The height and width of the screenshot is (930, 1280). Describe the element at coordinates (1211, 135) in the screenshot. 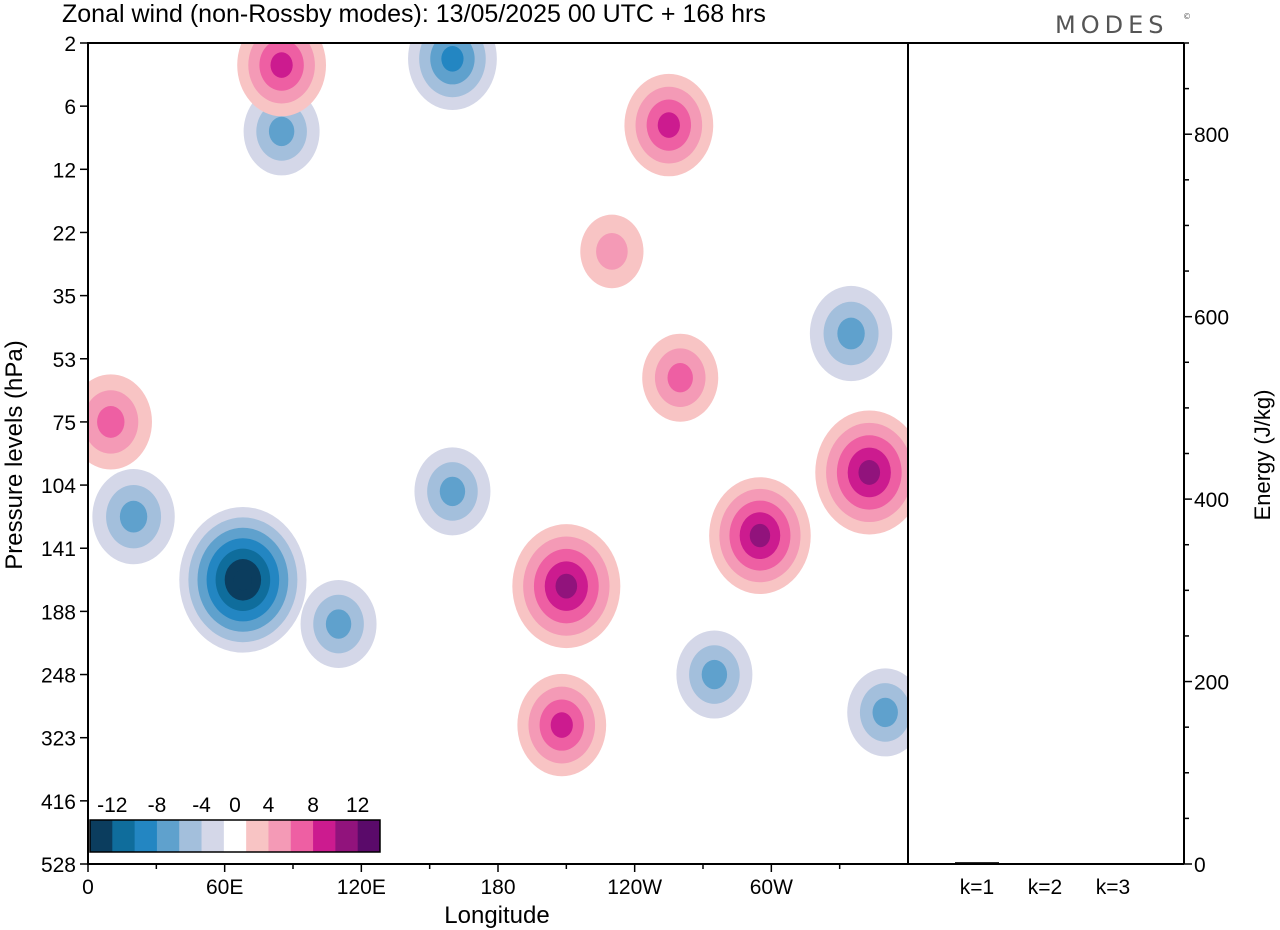

I see `energy-tick-label: 800` at that location.